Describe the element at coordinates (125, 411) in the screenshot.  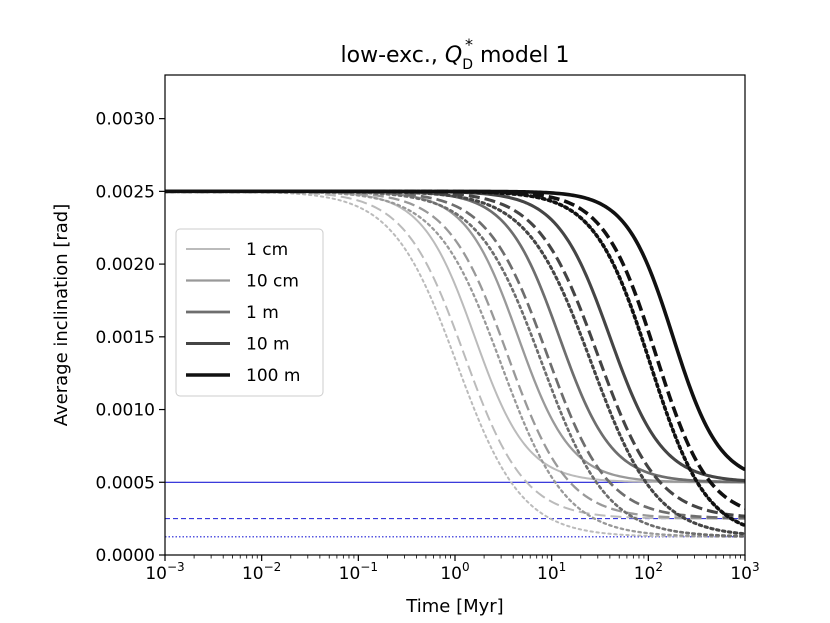
I see `y-tick-label: 0.0010` at that location.